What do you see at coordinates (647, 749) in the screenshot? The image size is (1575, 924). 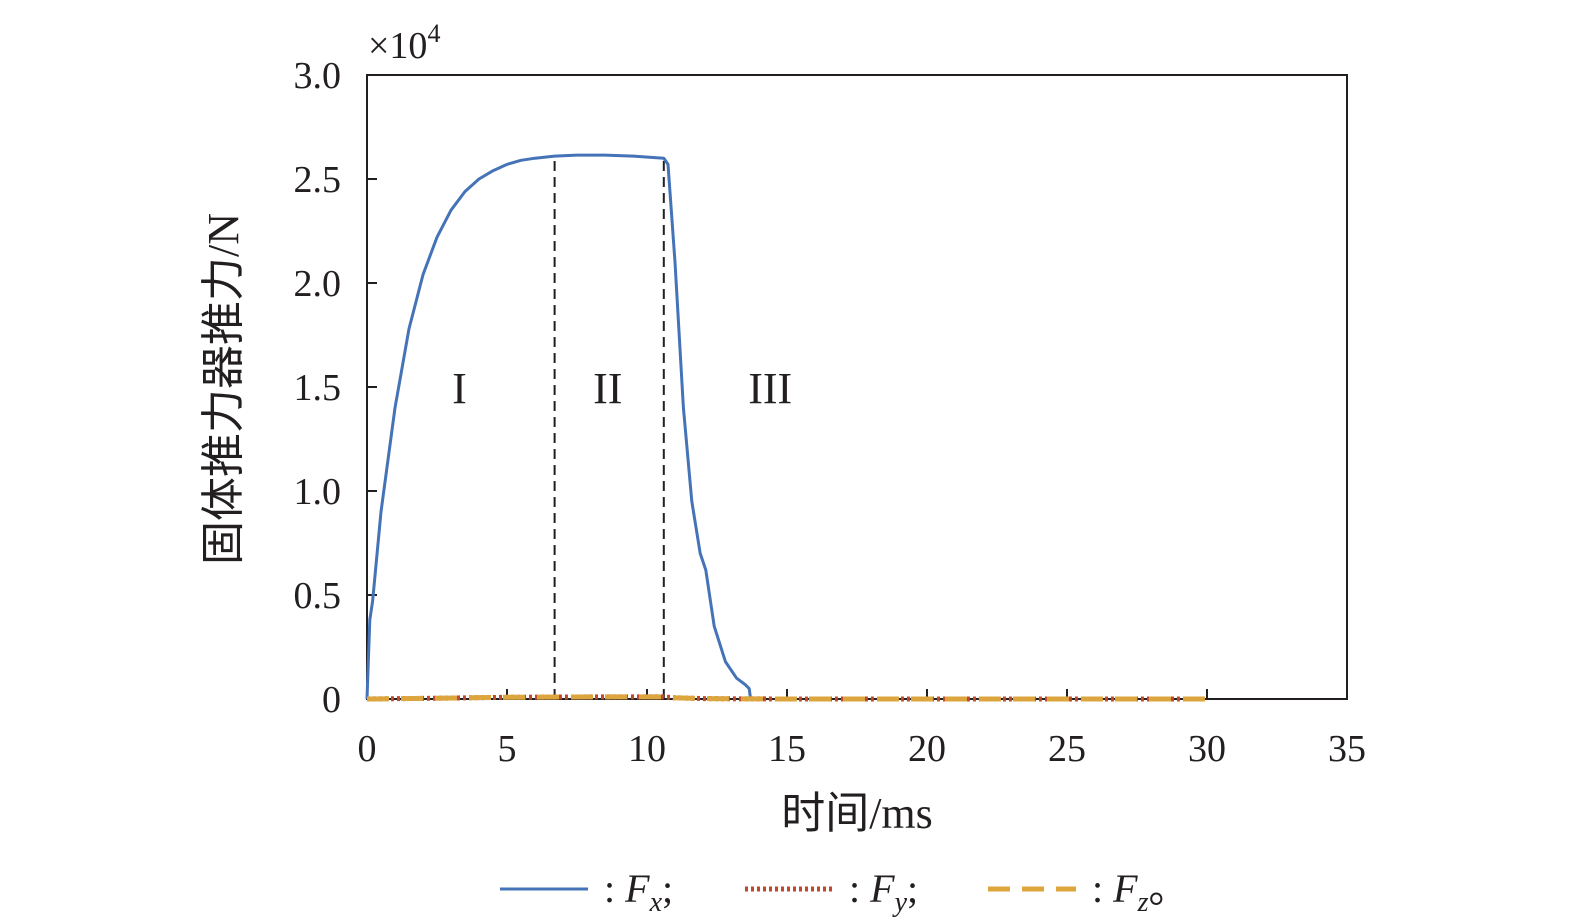 I see `x-tick-label: 10` at bounding box center [647, 749].